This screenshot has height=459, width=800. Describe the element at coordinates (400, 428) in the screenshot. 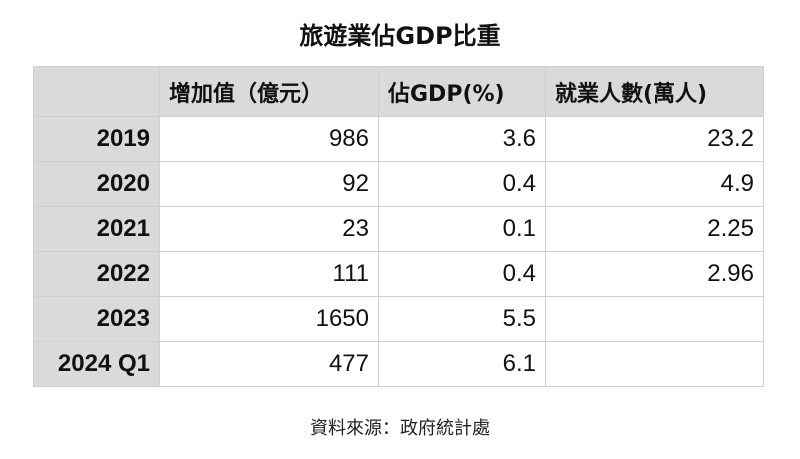

I see `source-note: 資料來源：政府統計處` at that location.